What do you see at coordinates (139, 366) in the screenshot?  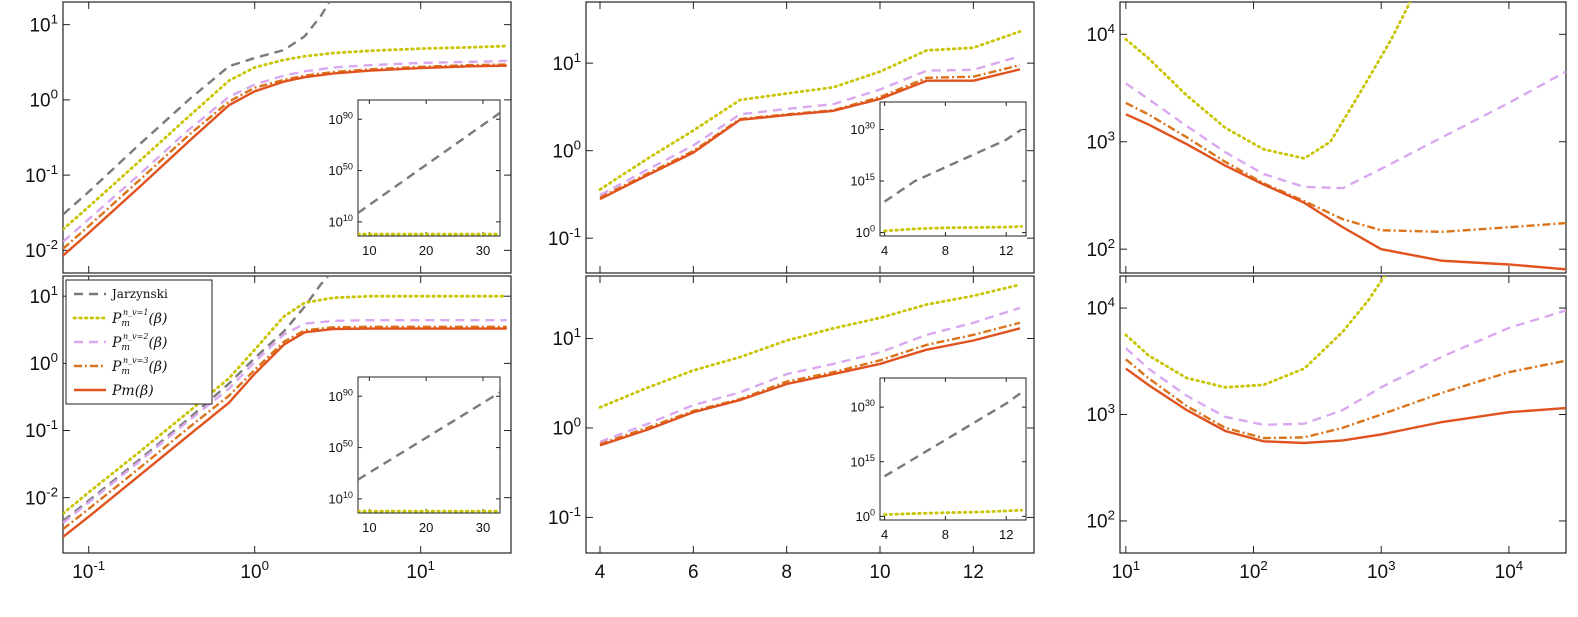 I see `legend-label: Pmn_v=3(β)` at bounding box center [139, 366].